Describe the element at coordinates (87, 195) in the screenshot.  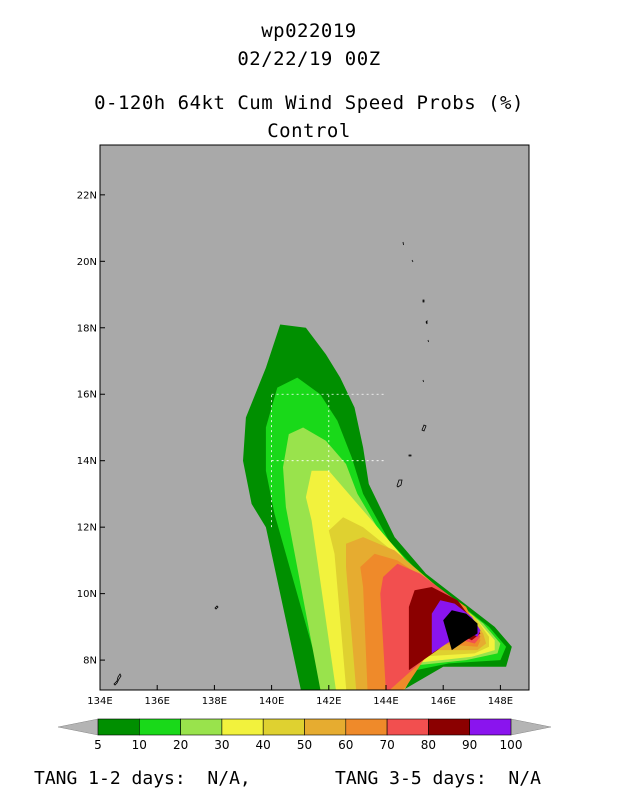
I see `y-tick-label: 22N` at that location.